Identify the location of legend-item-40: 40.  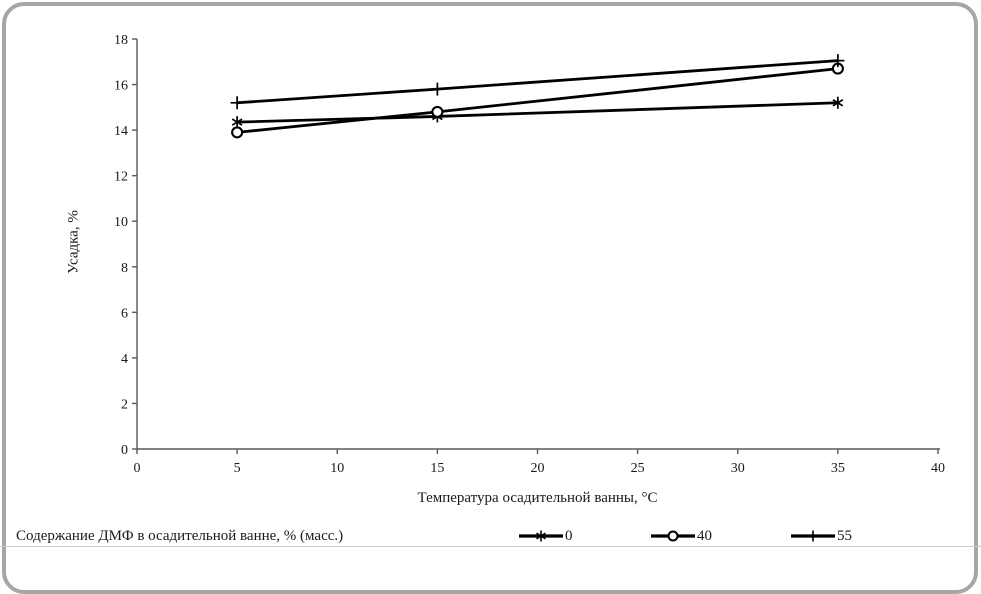
(681, 536).